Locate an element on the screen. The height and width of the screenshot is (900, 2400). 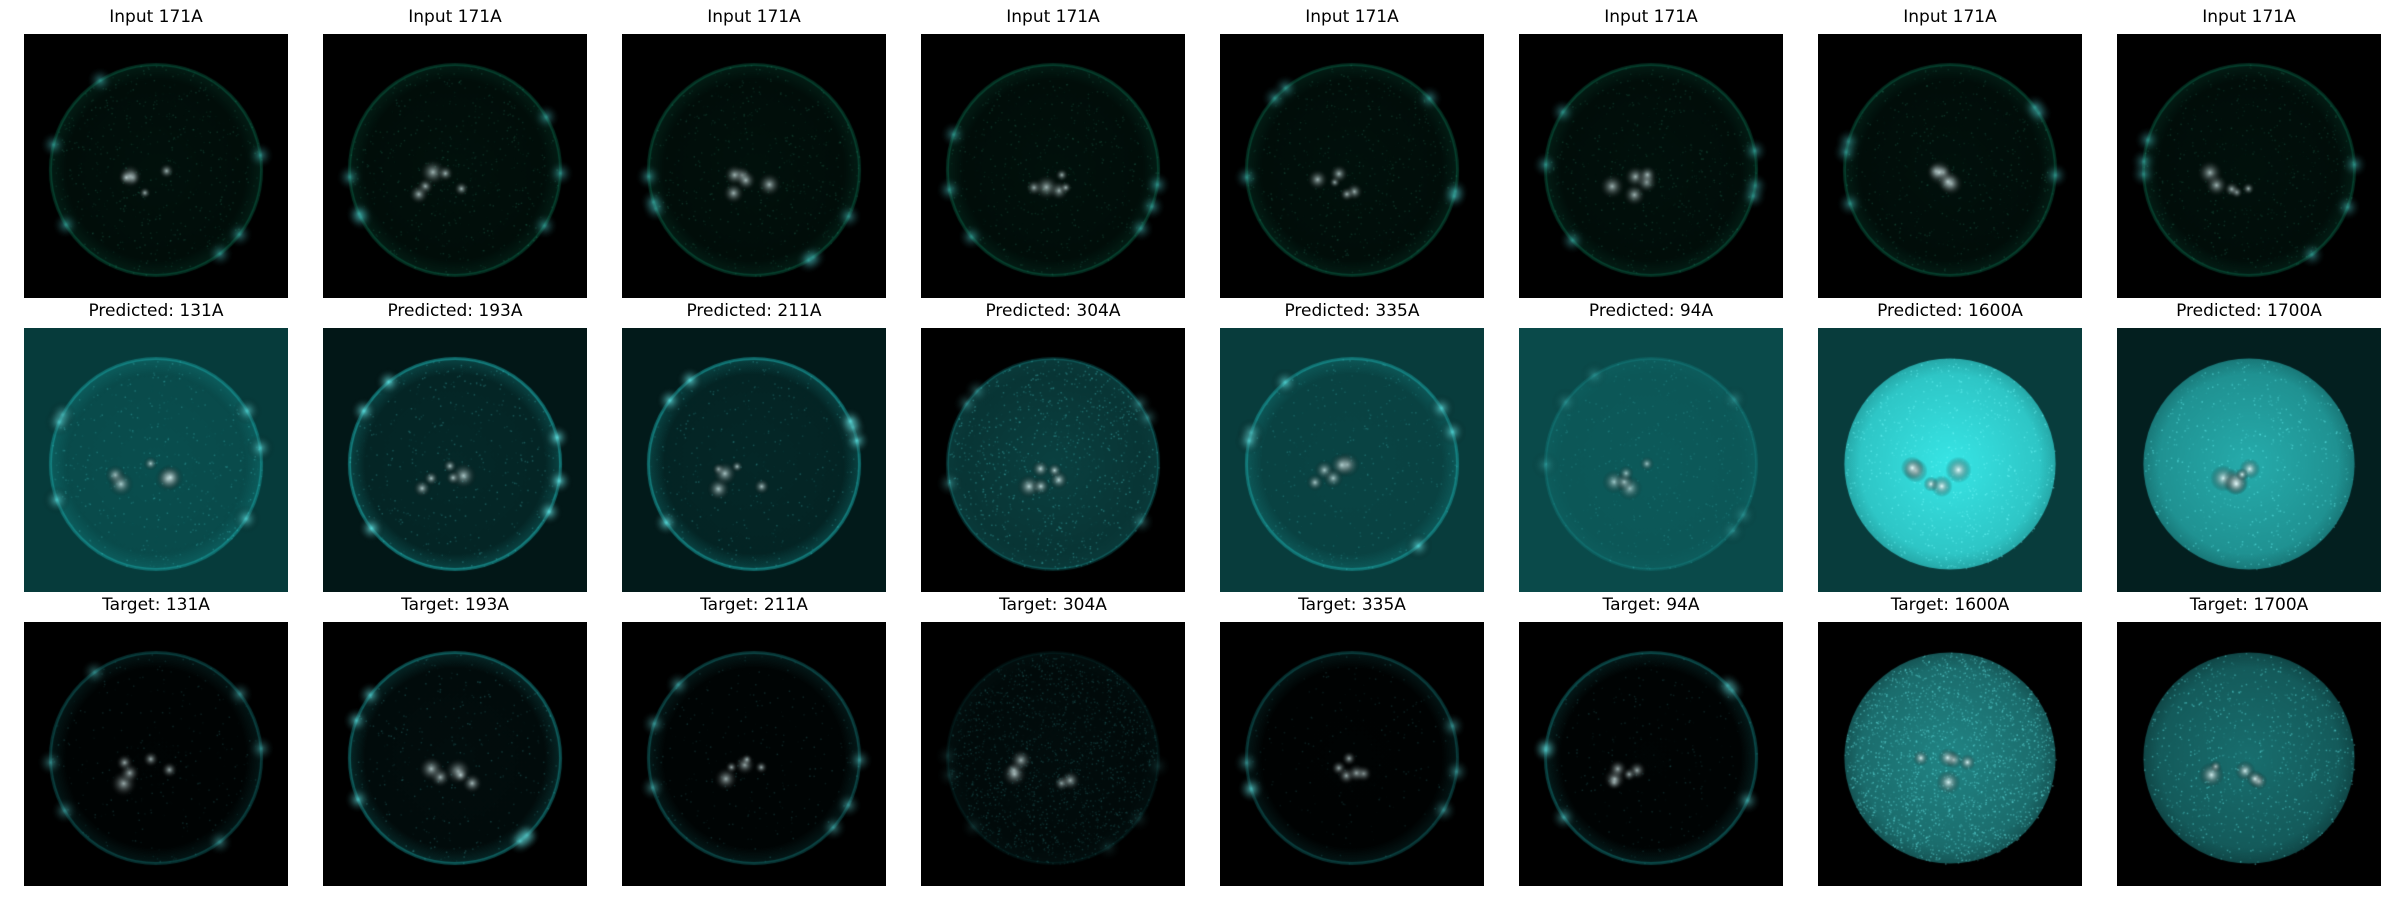
target-panel: Target: 1700A is located at coordinates (2249, 740).